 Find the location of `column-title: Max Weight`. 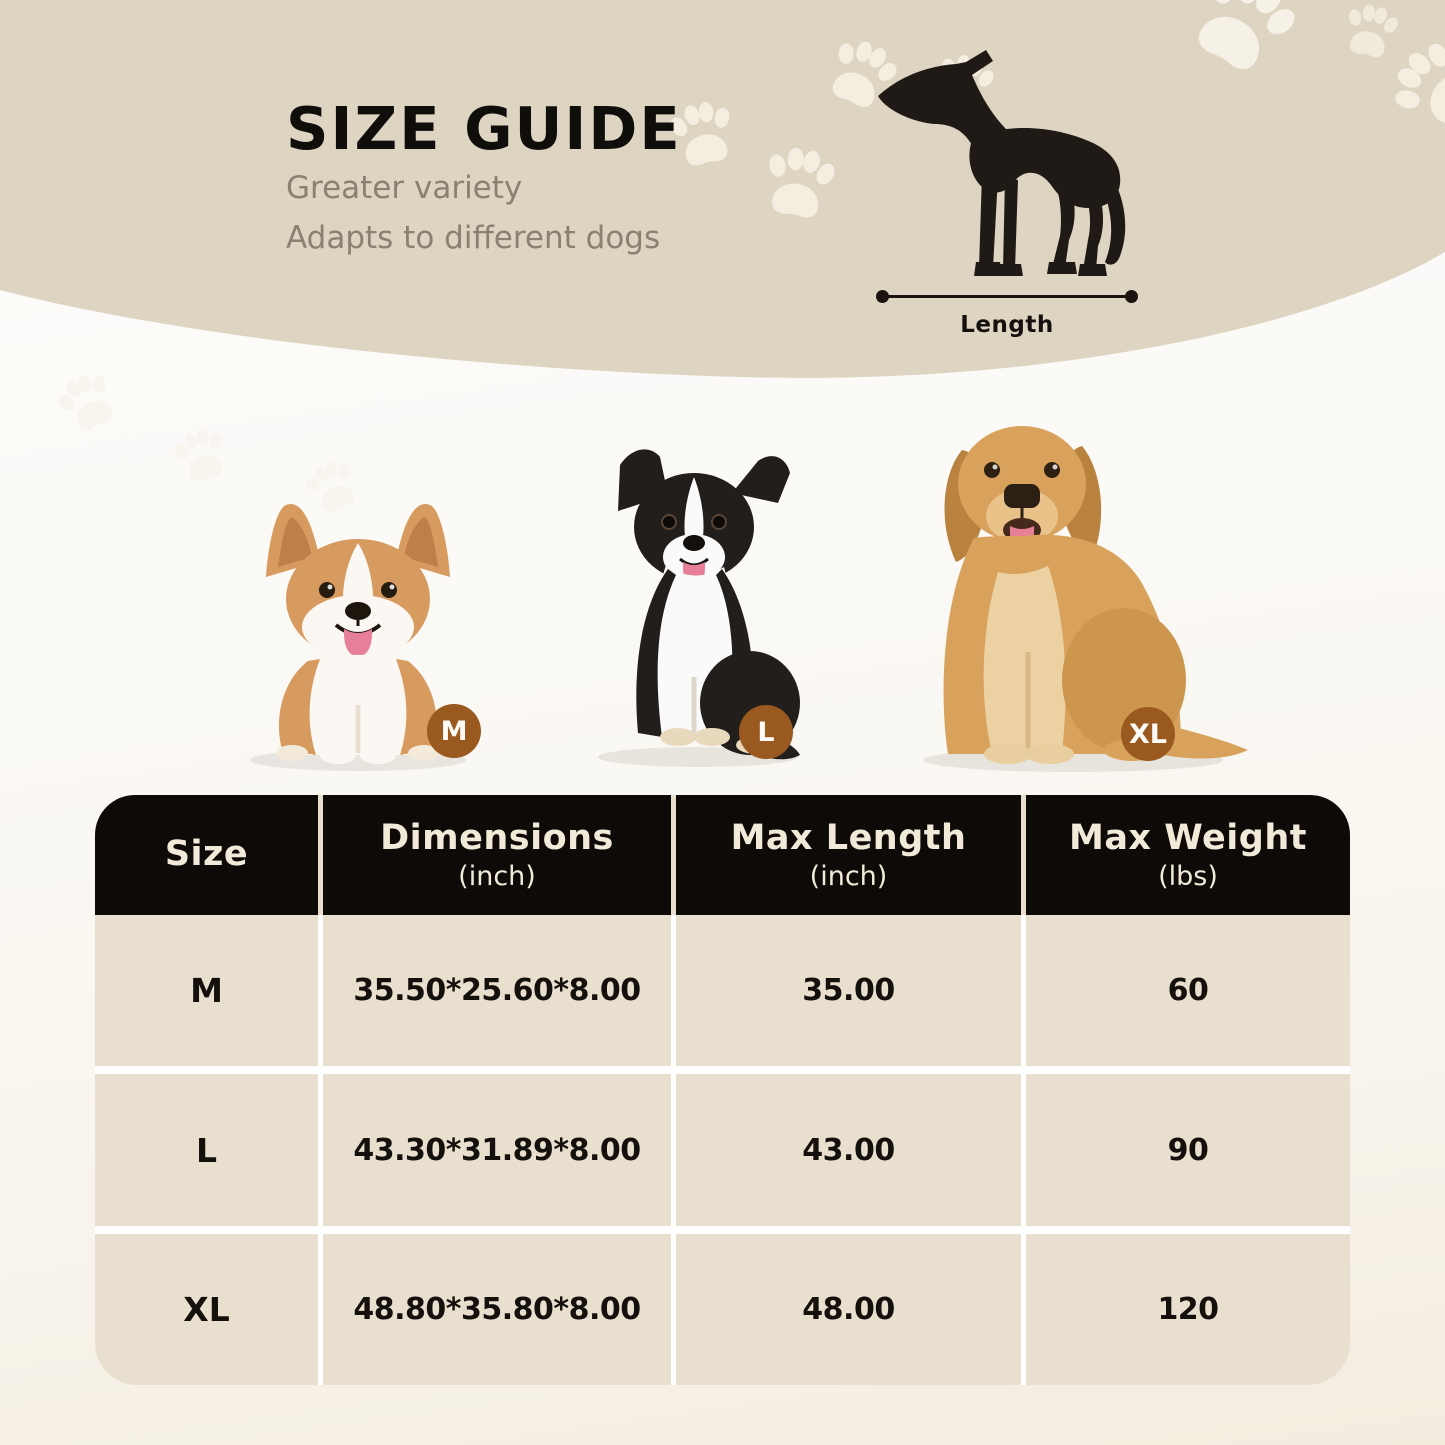

column-title: Max Weight is located at coordinates (1187, 838).